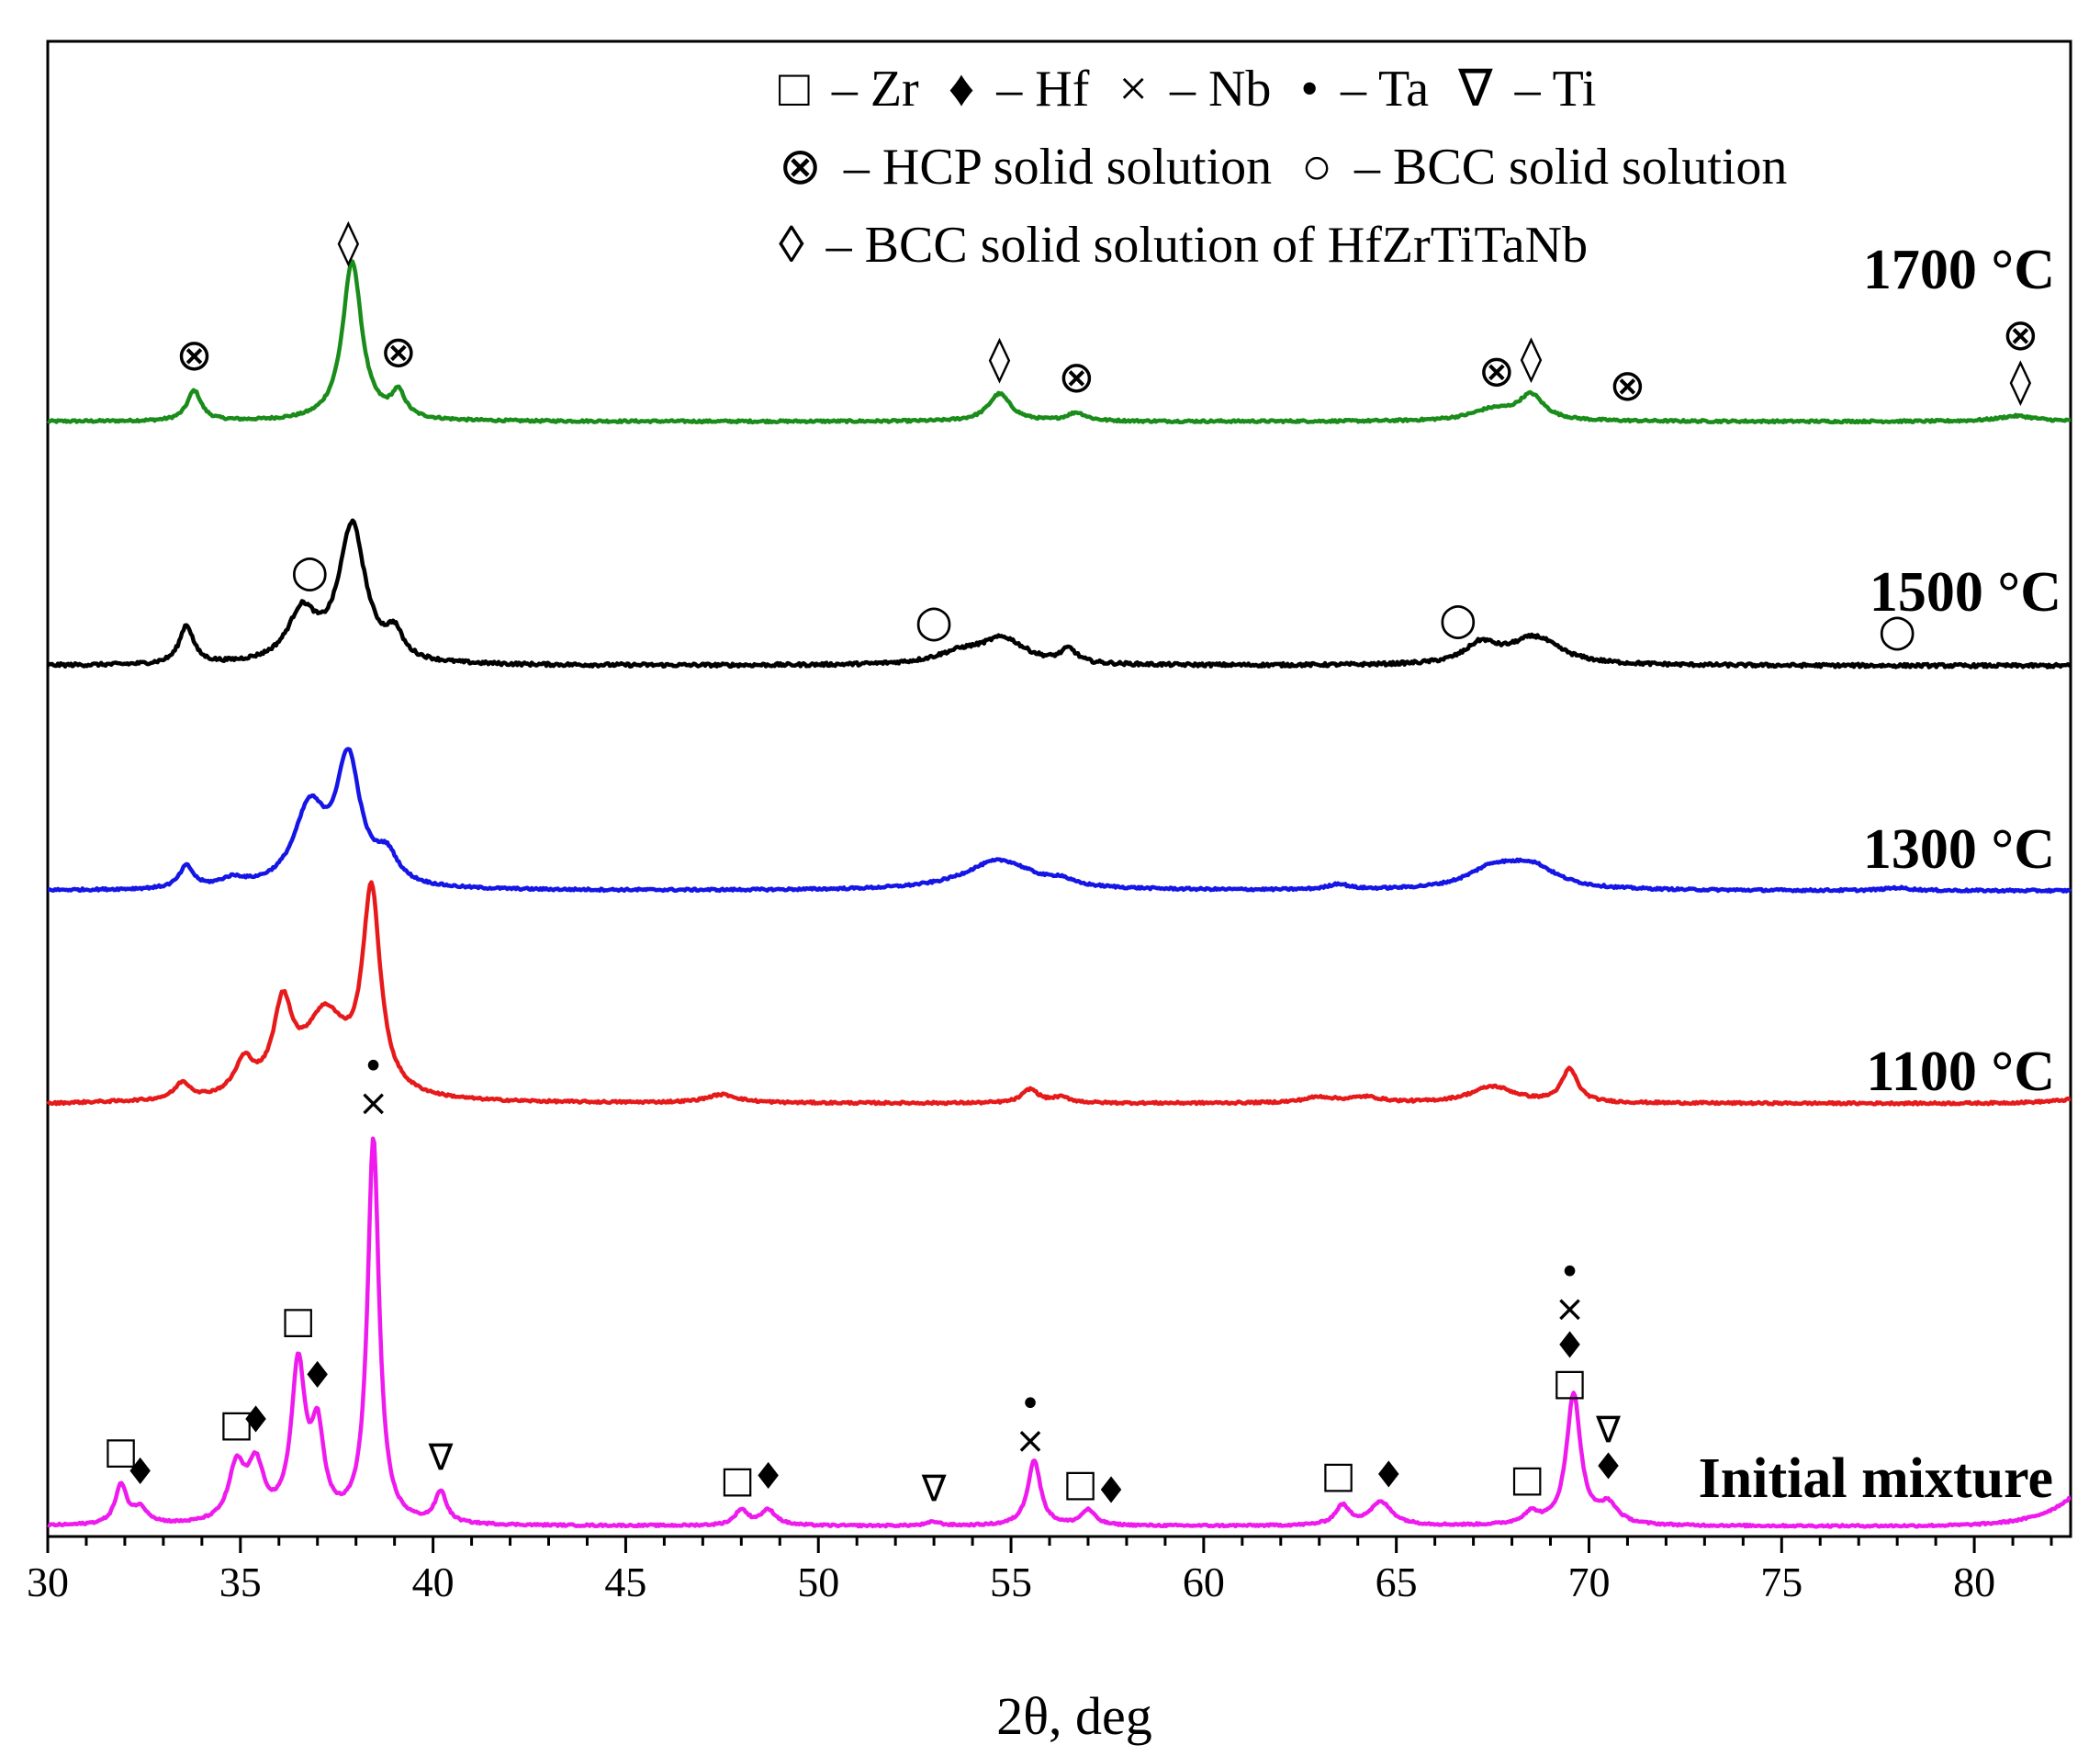  I want to click on peak-marker-5-0: ⊗, so click(1496, 372).